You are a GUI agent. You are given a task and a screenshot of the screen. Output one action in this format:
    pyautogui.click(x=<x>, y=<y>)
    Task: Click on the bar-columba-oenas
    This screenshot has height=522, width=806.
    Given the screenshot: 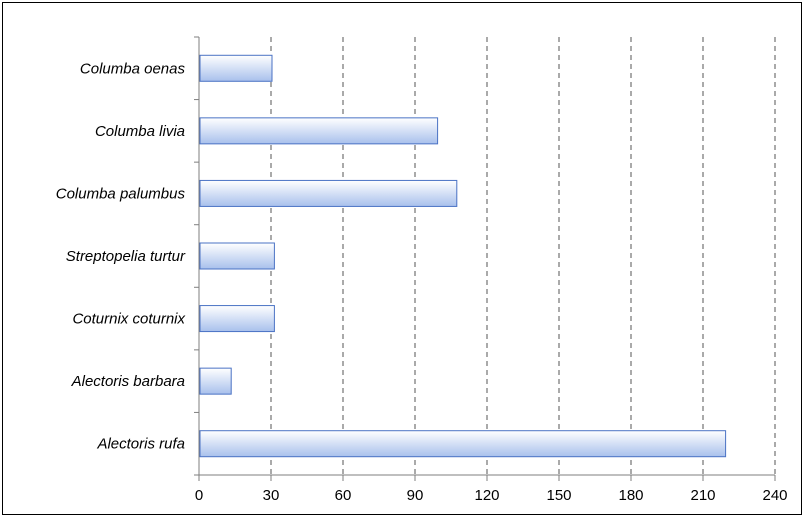 What is the action you would take?
    pyautogui.click(x=236, y=68)
    